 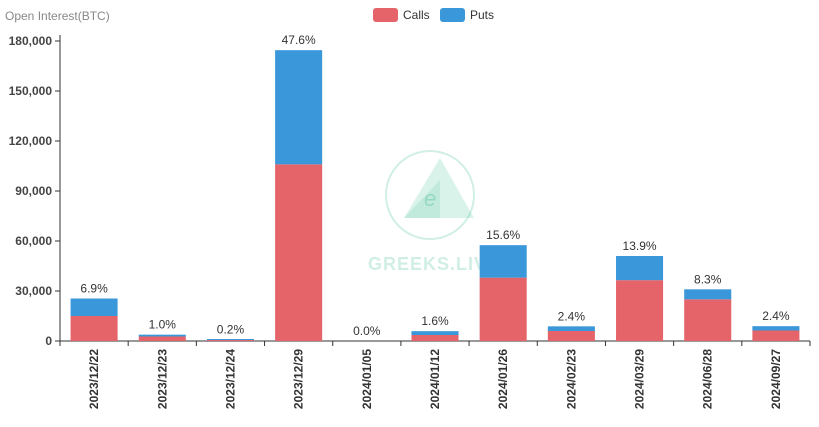 I want to click on data-label: 0.0%, so click(x=367, y=331).